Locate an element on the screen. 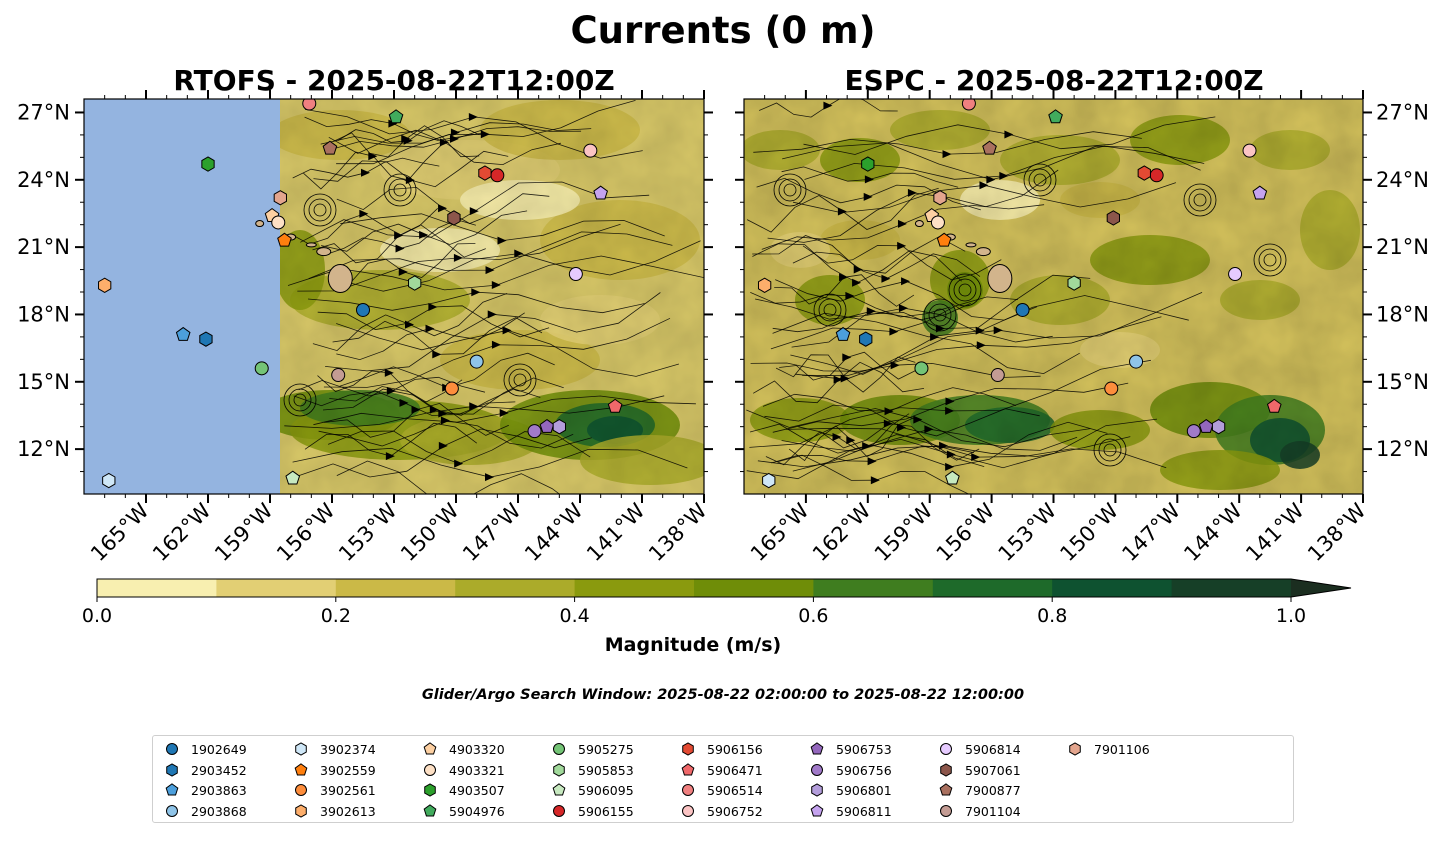 The image size is (1447, 863). float-3902374-marker is located at coordinates (109, 480).